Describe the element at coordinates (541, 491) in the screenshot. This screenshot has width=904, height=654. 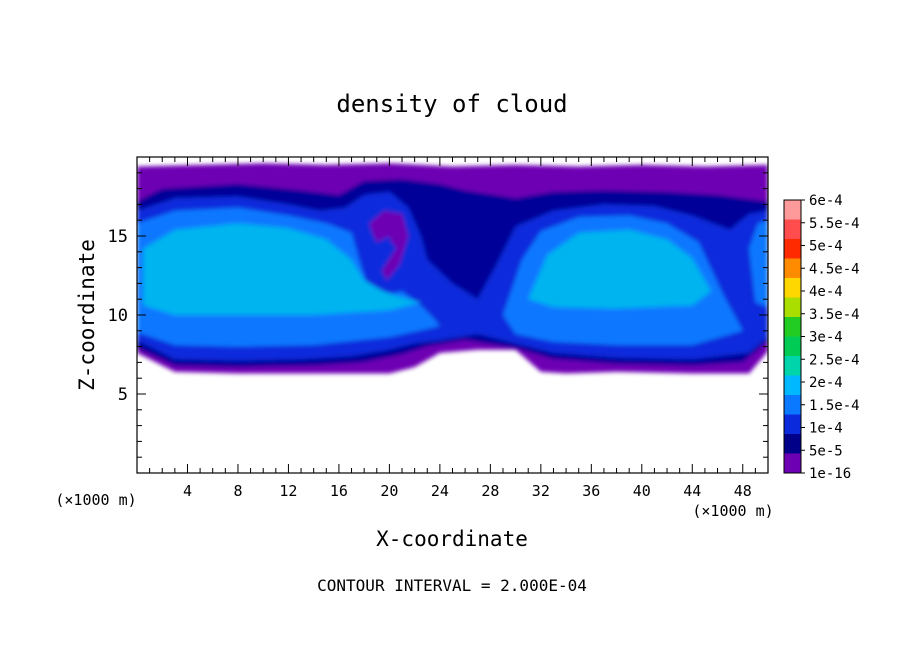
I see `x-tick-label: 32` at that location.